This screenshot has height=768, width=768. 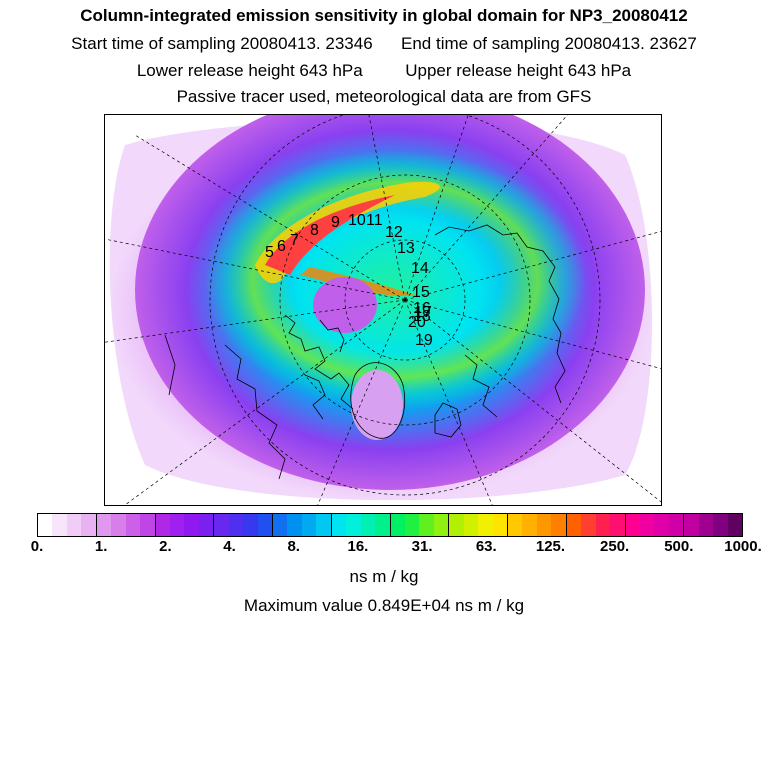 I want to click on eurasia-coast, so click(x=500, y=321).